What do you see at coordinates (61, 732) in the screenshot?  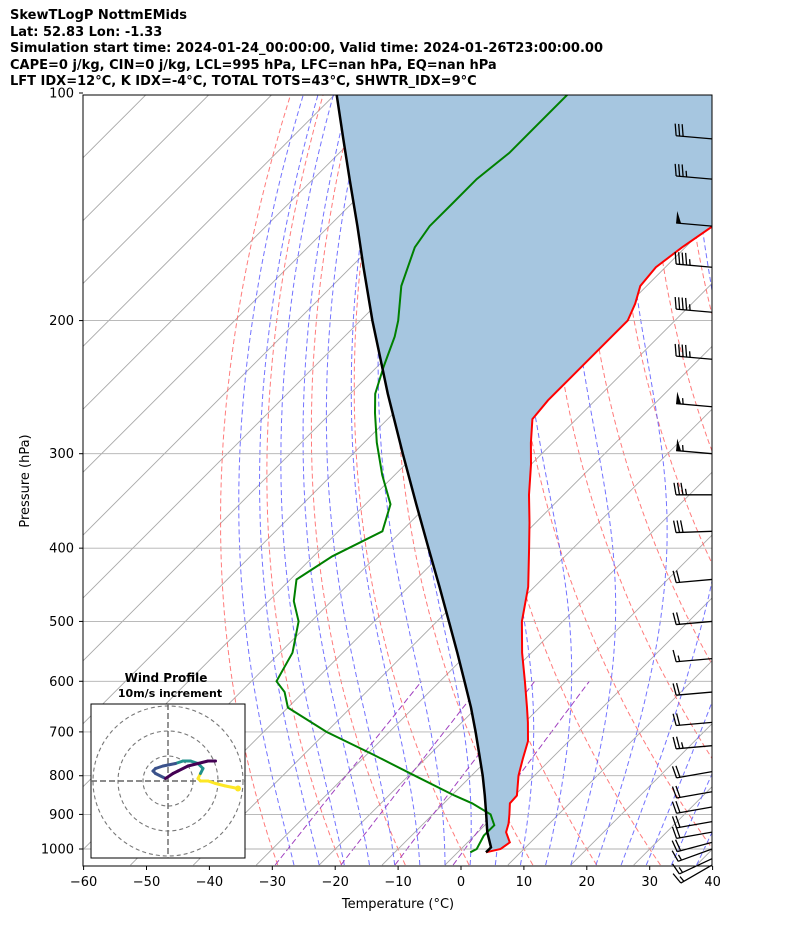 I see `y-tick-label: 700` at bounding box center [61, 732].